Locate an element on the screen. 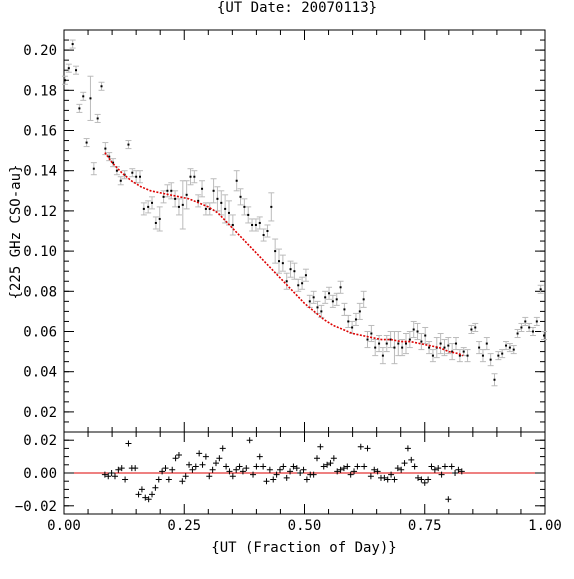 This screenshot has height=579, width=574. x-tick-label: 0.50 is located at coordinates (305, 526).